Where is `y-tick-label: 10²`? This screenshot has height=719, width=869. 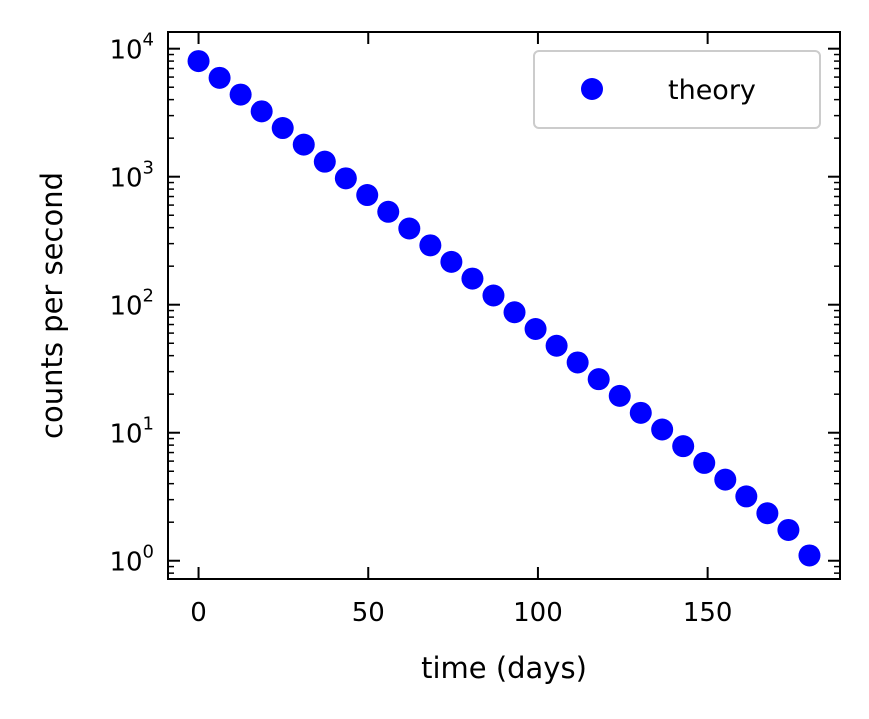
y-tick-label: 10² is located at coordinates (131, 304).